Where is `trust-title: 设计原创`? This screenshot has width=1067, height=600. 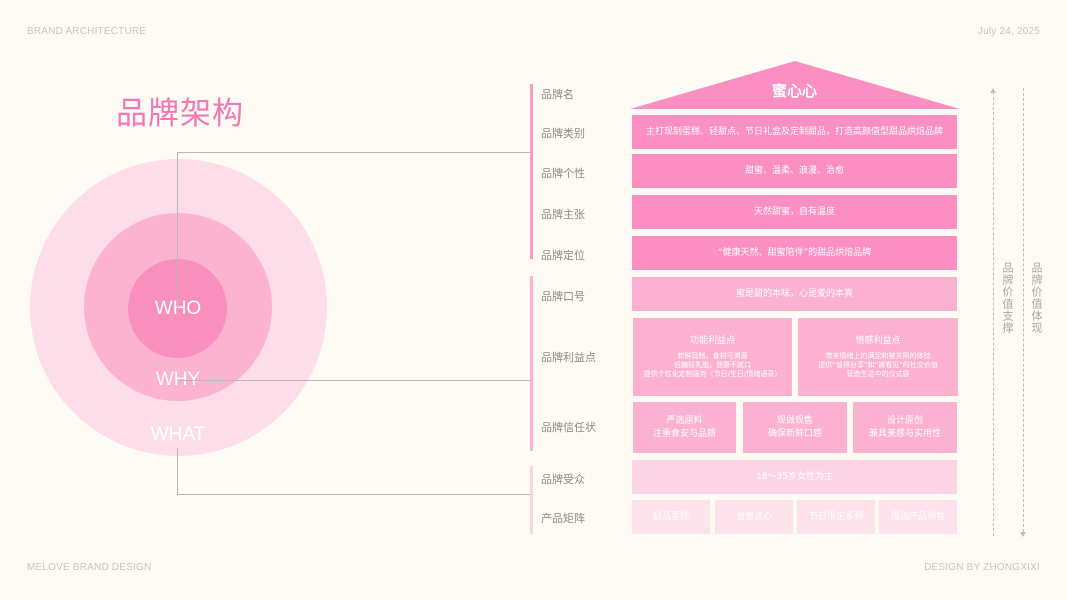
trust-title: 设计原创 is located at coordinates (904, 421).